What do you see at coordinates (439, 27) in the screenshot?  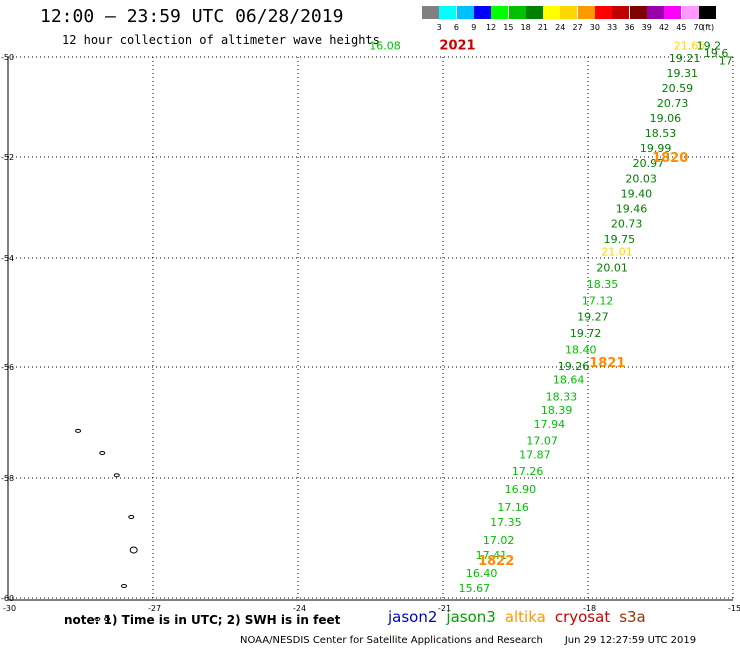 I see `legend-label: 3` at bounding box center [439, 27].